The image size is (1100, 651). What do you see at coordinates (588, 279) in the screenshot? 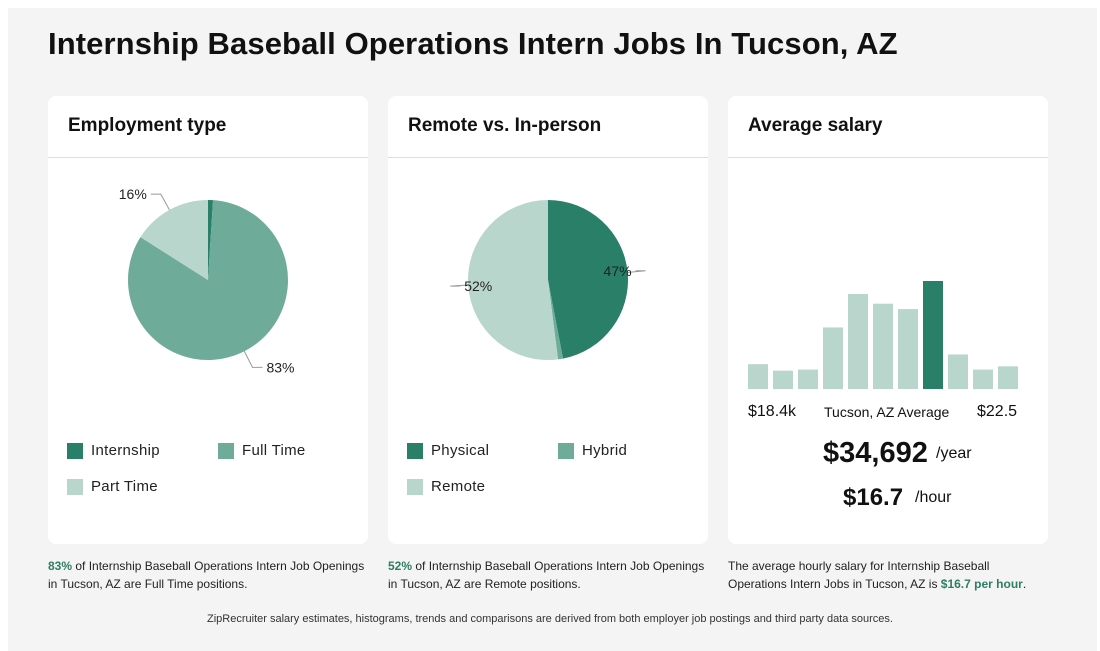
I see `pie-slice-physical` at bounding box center [588, 279].